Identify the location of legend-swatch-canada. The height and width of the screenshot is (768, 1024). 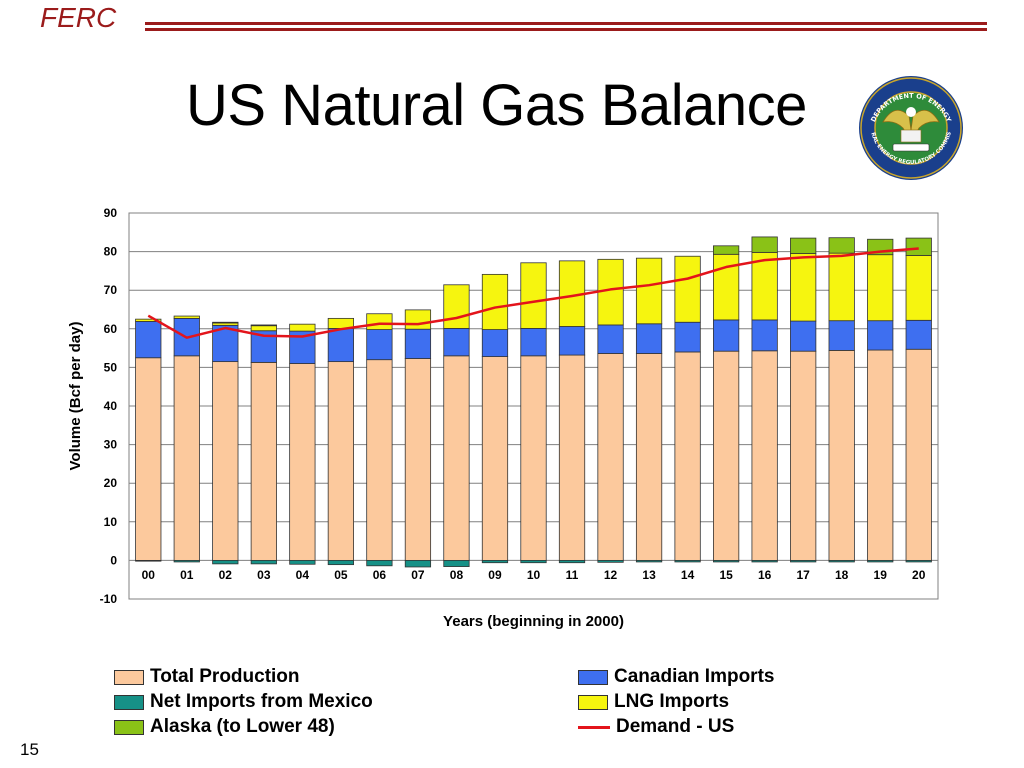
(593, 677).